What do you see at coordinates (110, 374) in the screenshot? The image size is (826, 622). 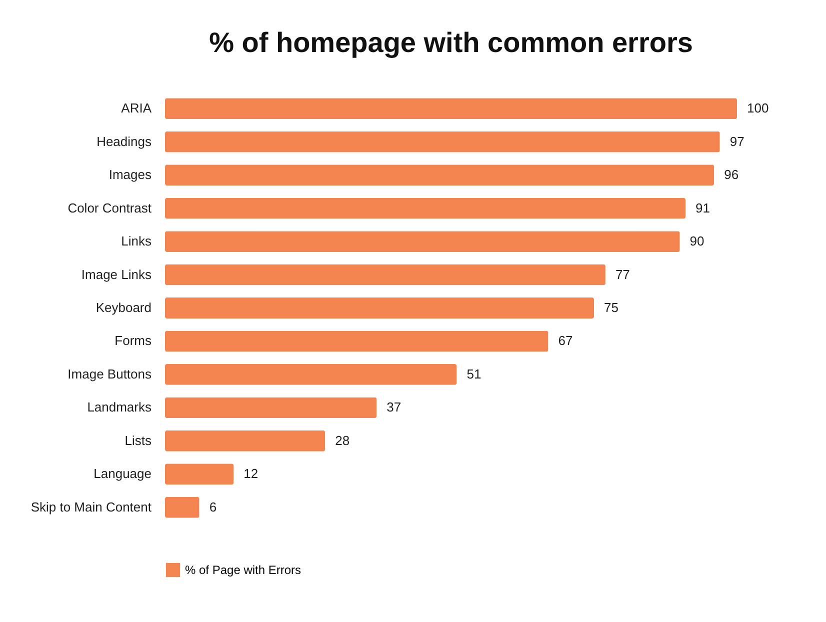 I see `y-tick-label: Image Buttons` at bounding box center [110, 374].